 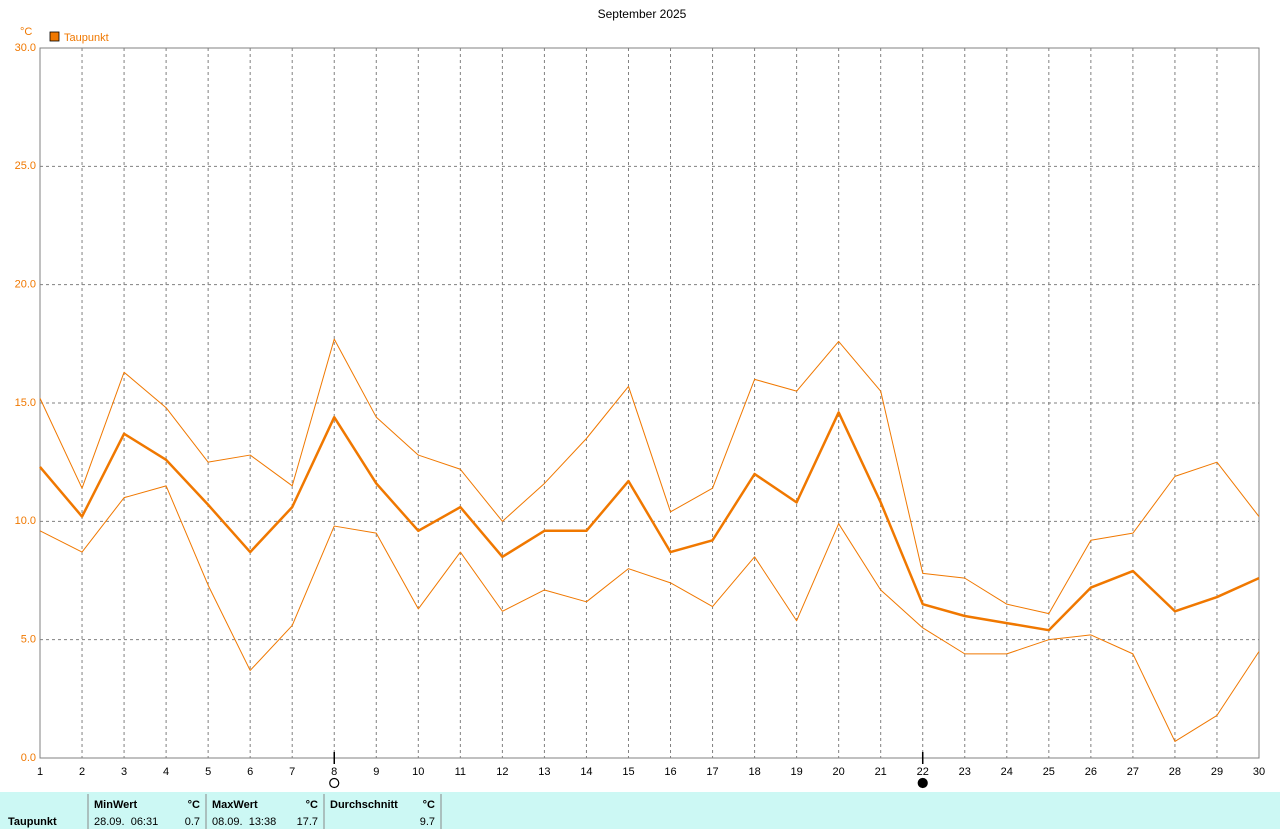 What do you see at coordinates (460, 772) in the screenshot?
I see `x-tick-label: 11` at bounding box center [460, 772].